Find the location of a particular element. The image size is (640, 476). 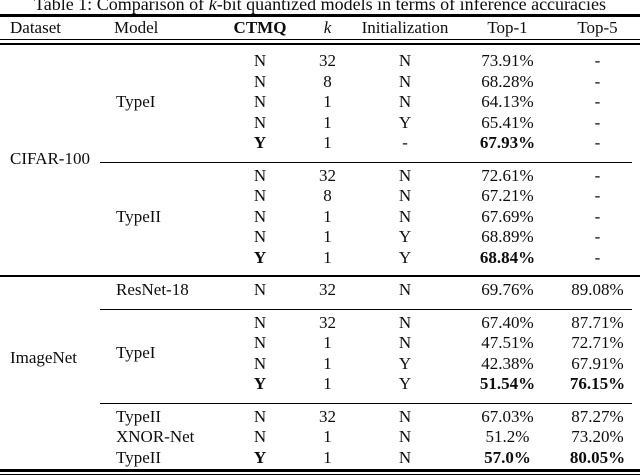

table-row: TypeII N 32 N 67.03% 87.27% is located at coordinates (320, 417).